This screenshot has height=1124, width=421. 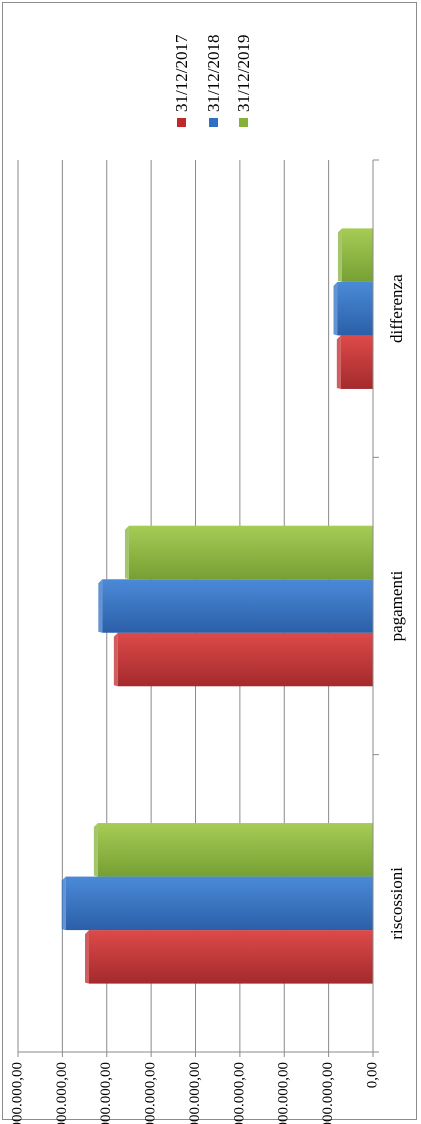 I want to click on value-tick-label: 120.000.000,00, so click(x=106, y=1093).